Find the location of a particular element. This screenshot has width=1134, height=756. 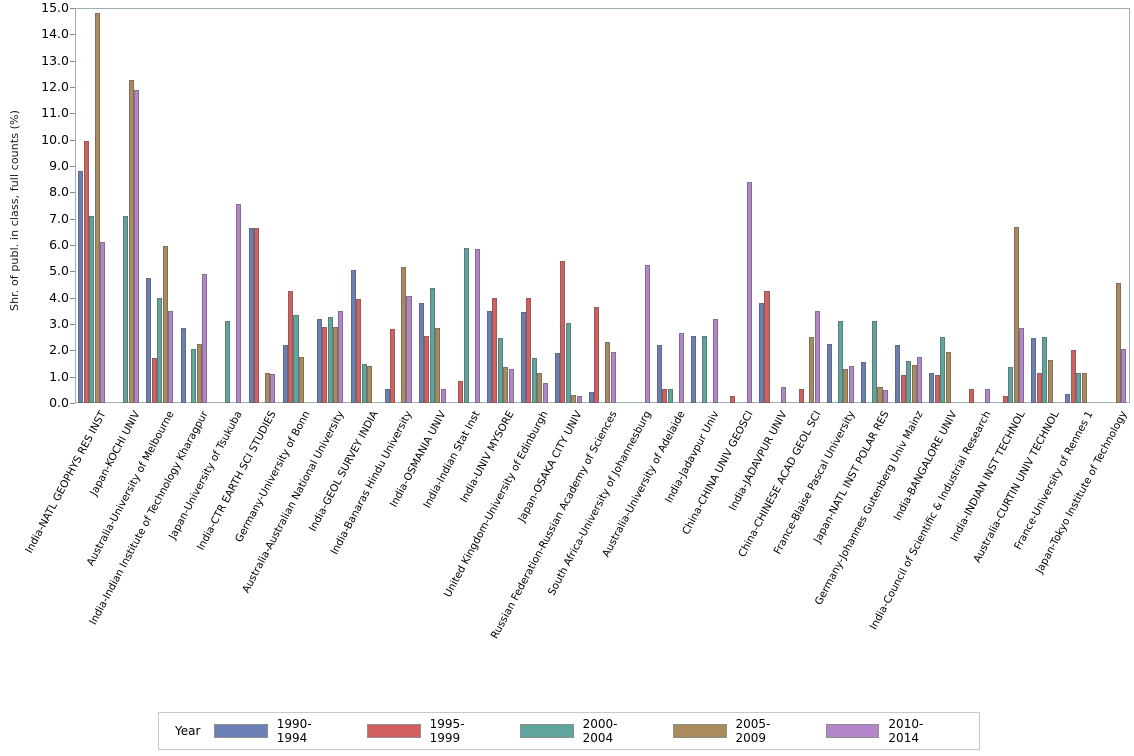

y-axis-label-text: Shr. of publ. in class, full counts (%) is located at coordinates (15, 210).